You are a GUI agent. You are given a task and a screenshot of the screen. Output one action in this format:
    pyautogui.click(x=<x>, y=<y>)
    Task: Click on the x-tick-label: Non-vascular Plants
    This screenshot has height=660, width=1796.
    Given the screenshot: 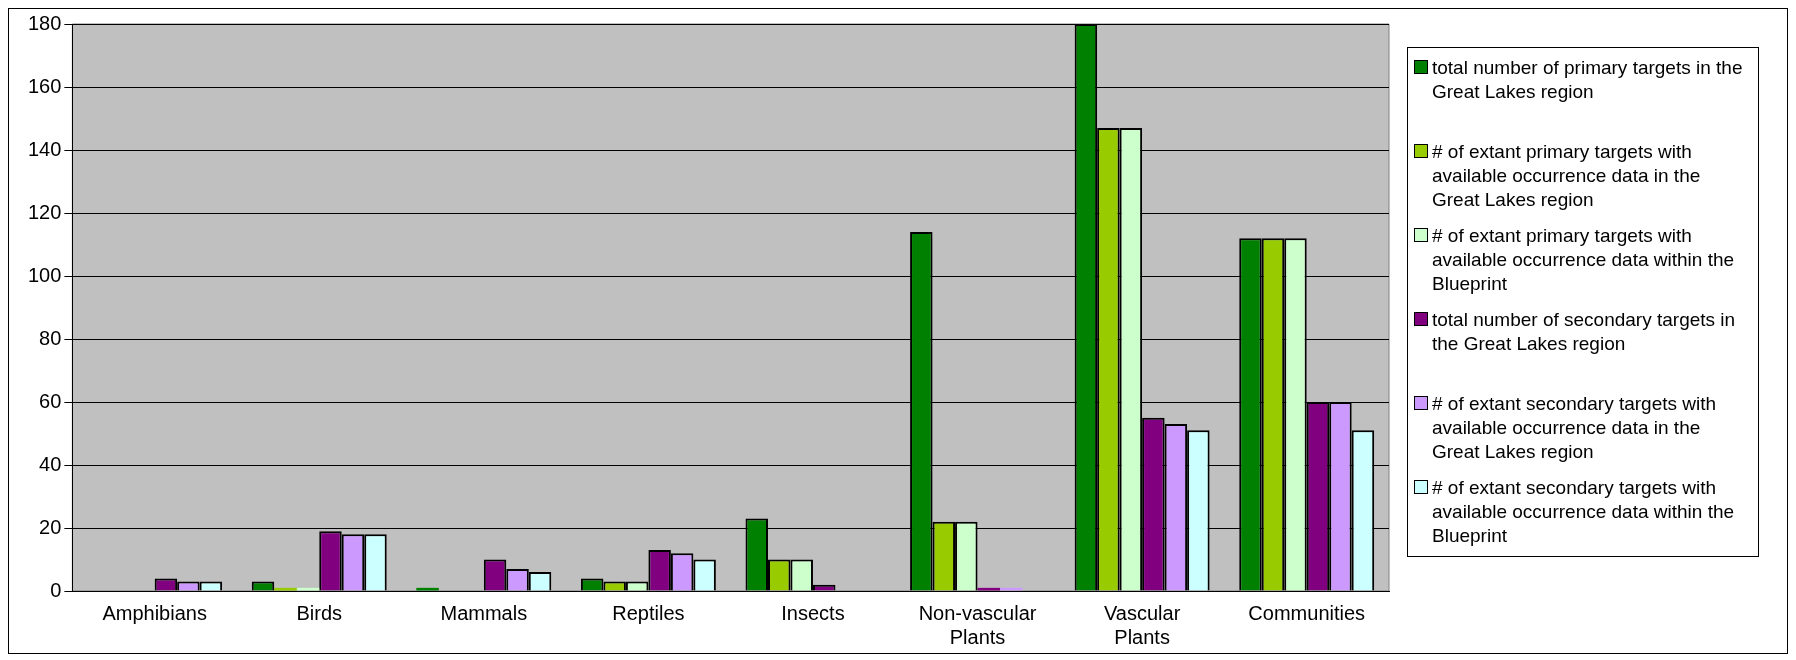 What is the action you would take?
    pyautogui.click(x=977, y=624)
    